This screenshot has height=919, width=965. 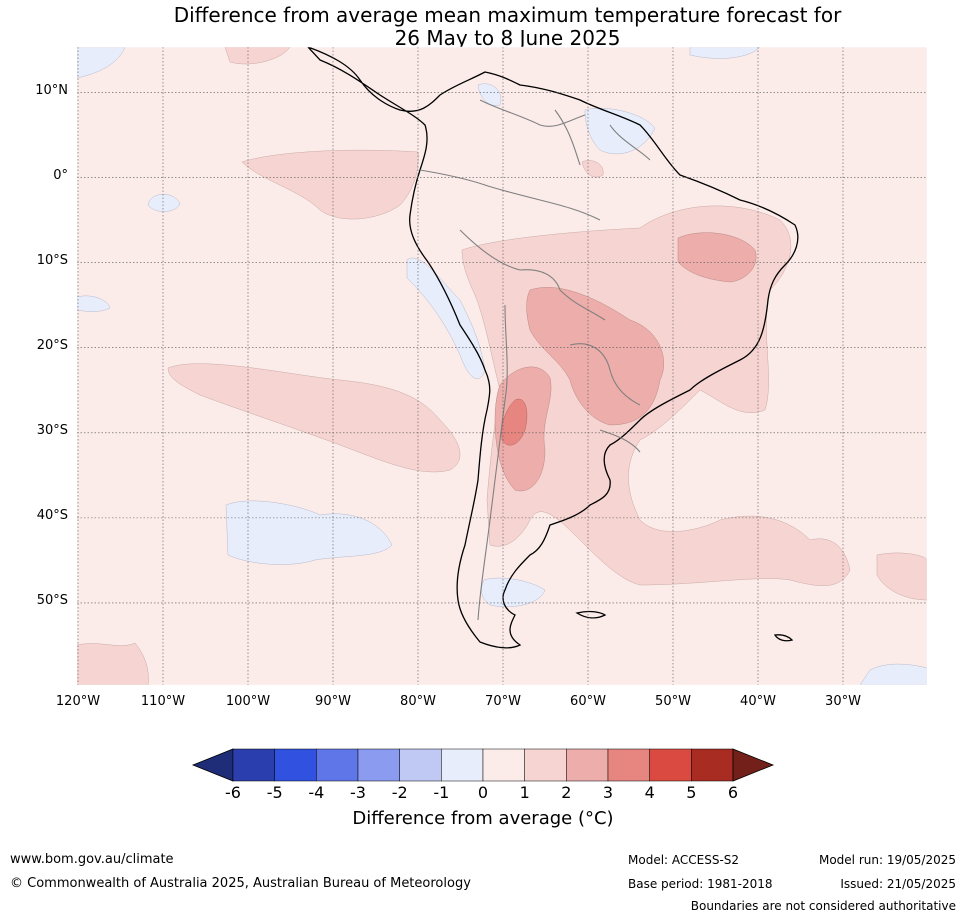 What do you see at coordinates (507, 38) in the screenshot?
I see `title-line-2: 26 May to 8 June 2025` at bounding box center [507, 38].